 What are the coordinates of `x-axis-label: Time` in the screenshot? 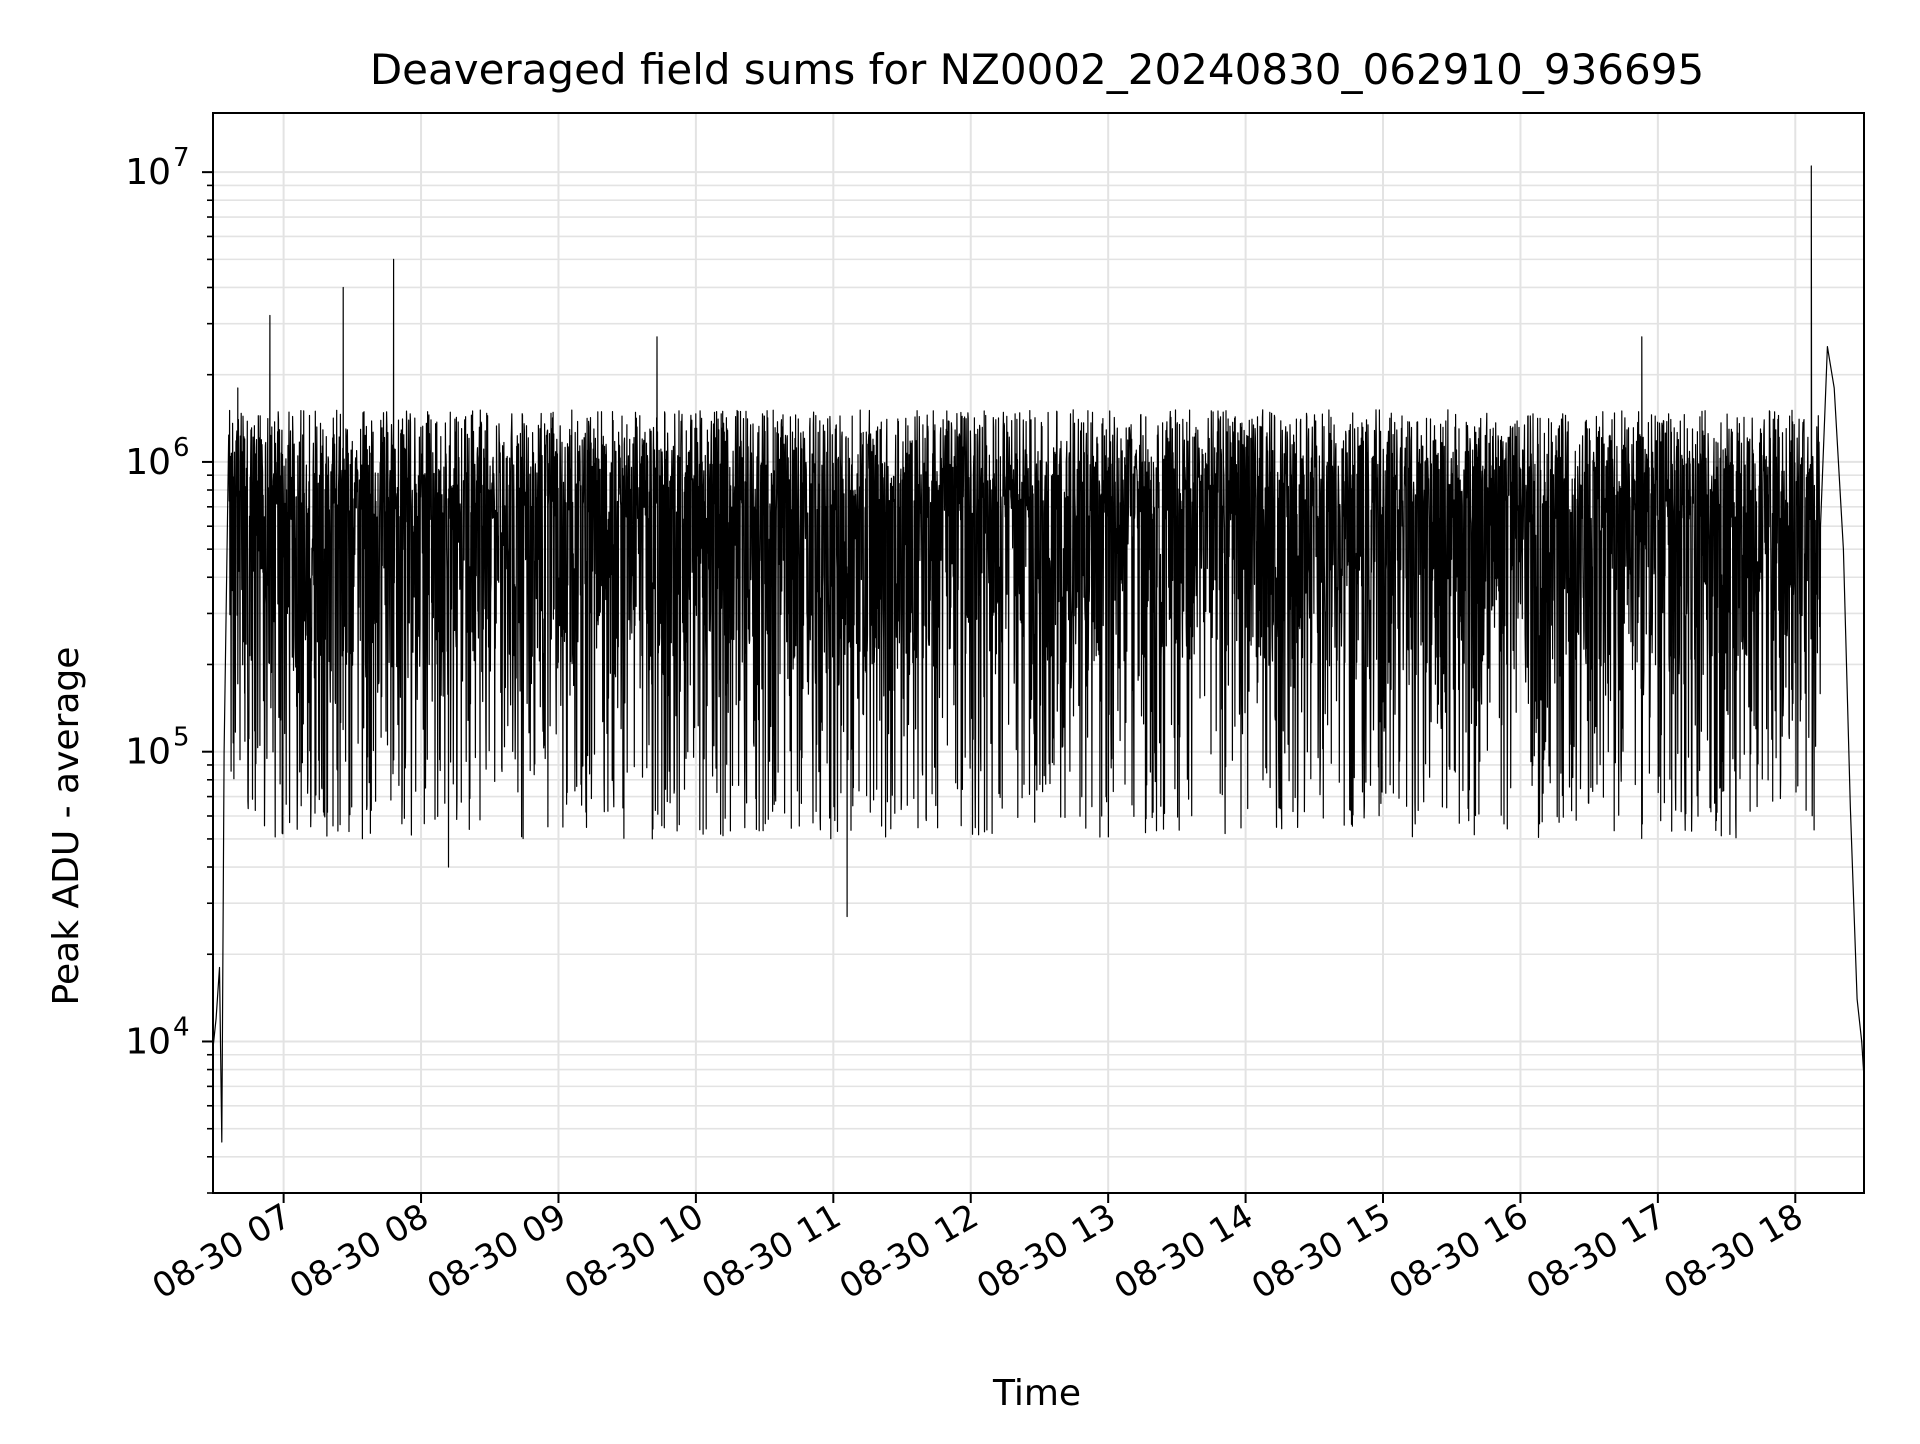 It's located at (1036, 1393).